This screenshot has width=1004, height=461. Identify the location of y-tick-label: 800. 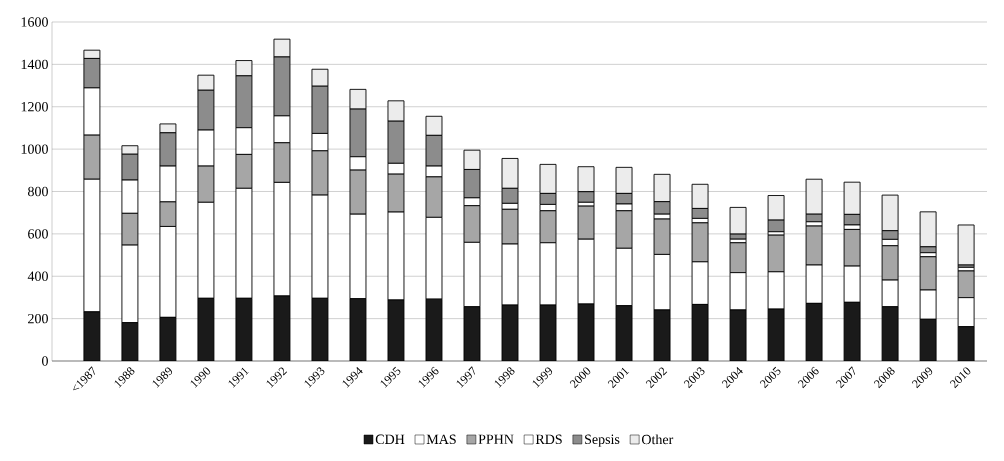
(38, 191).